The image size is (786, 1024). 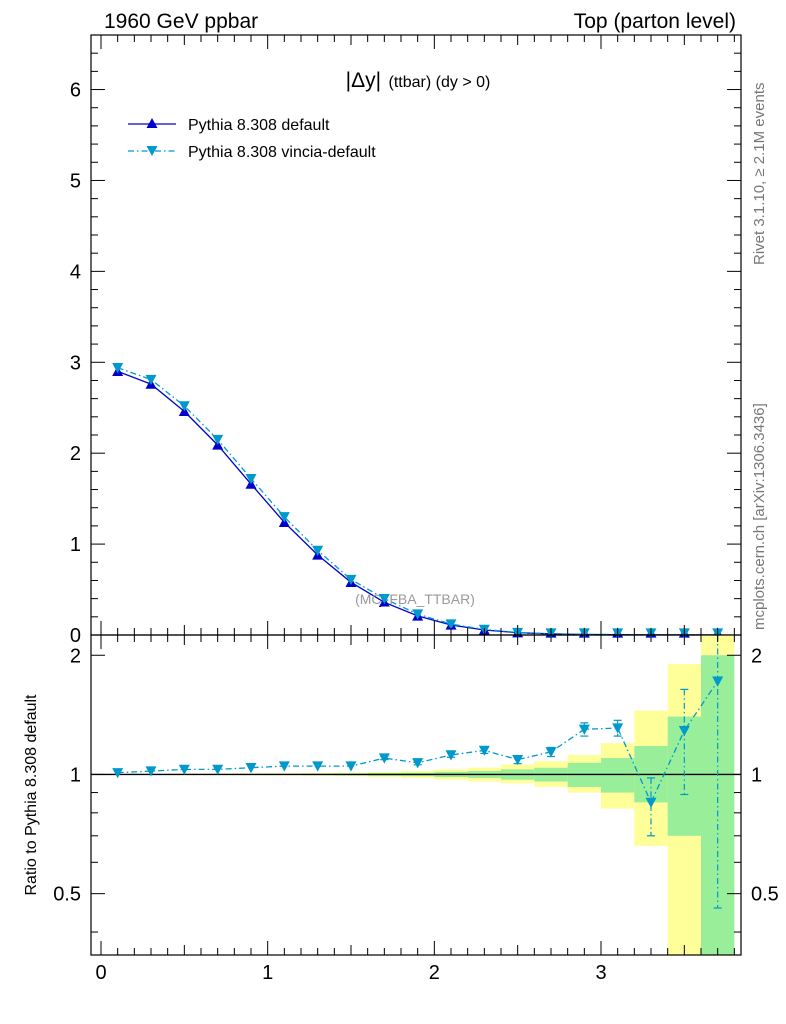 What do you see at coordinates (75, 272) in the screenshot?
I see `main-y-tick-label: 4` at bounding box center [75, 272].